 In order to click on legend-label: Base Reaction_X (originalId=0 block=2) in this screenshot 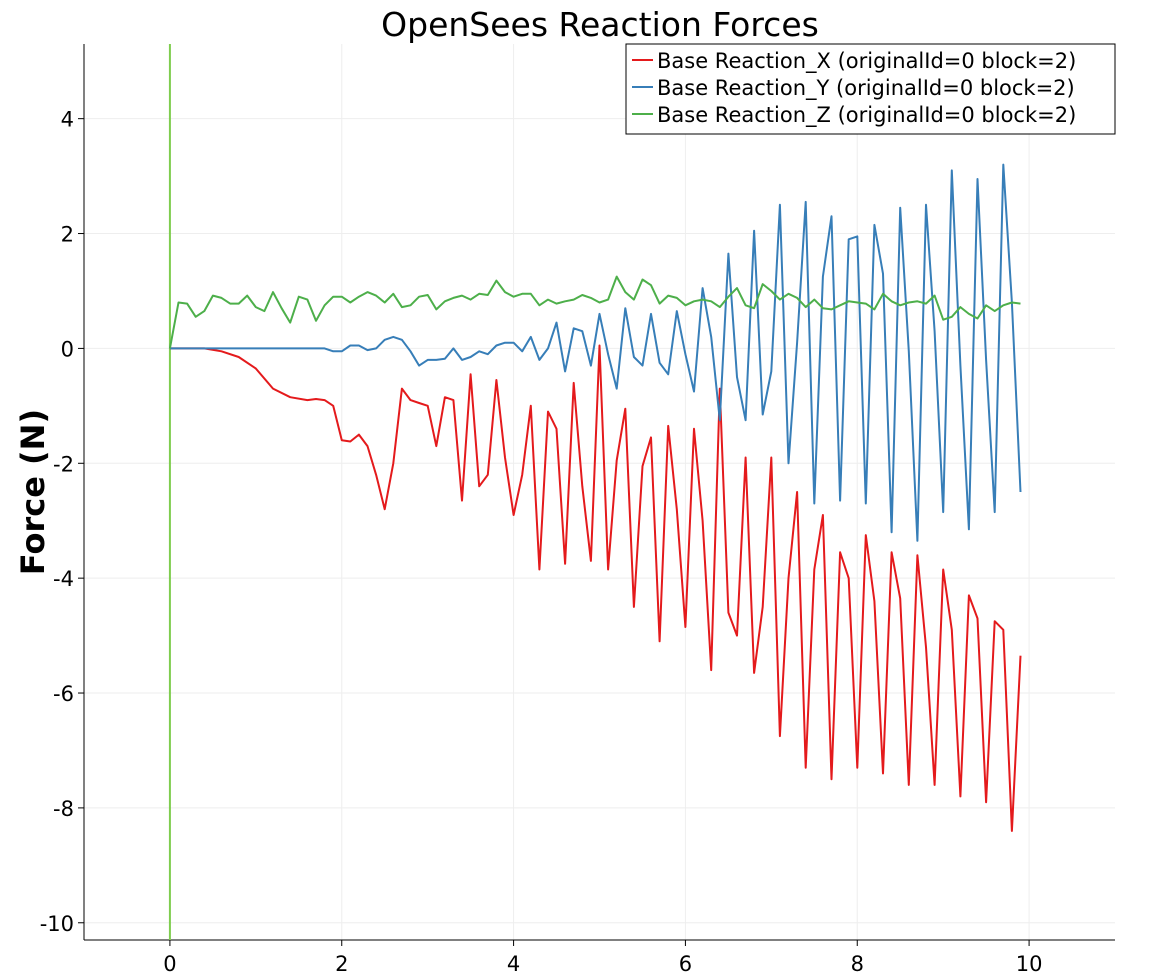, I will do `click(866, 61)`.